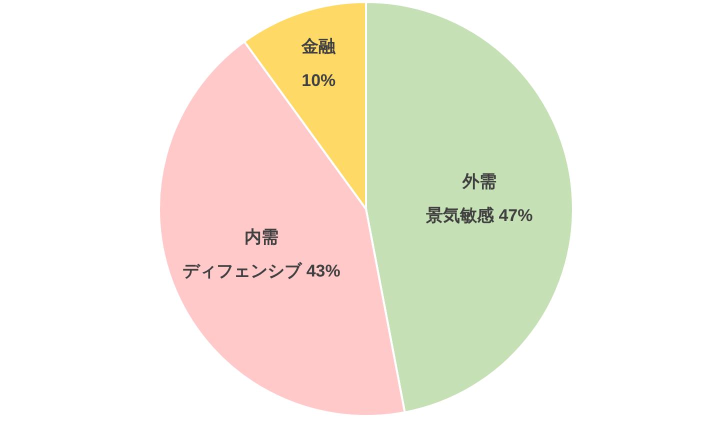 The image size is (728, 424). Describe the element at coordinates (261, 254) in the screenshot. I see `slice-label: 内需ディフェンシブ 43%` at that location.